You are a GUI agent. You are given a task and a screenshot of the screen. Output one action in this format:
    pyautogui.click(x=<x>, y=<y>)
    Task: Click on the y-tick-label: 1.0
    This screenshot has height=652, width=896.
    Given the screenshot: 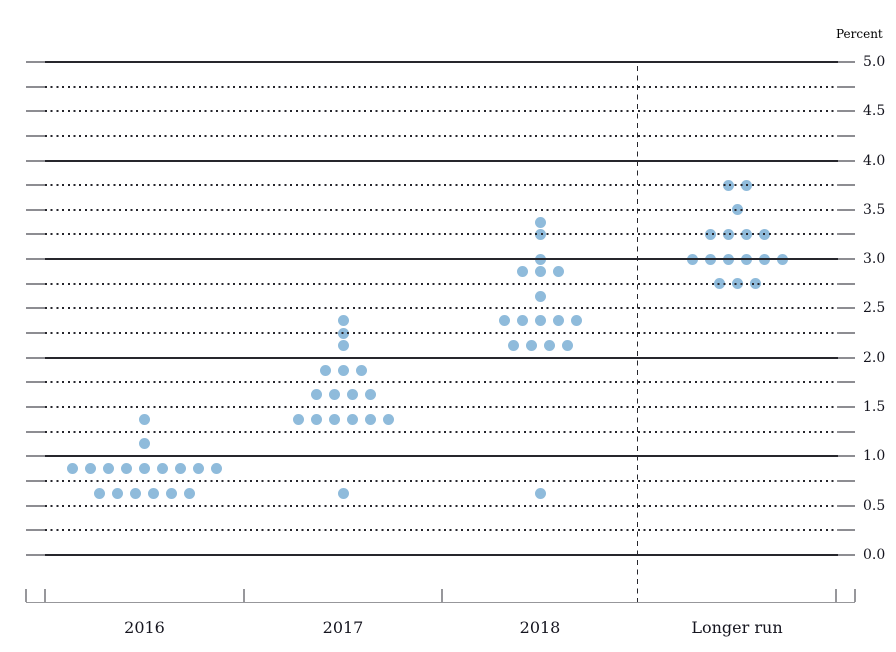 What is the action you would take?
    pyautogui.click(x=874, y=456)
    